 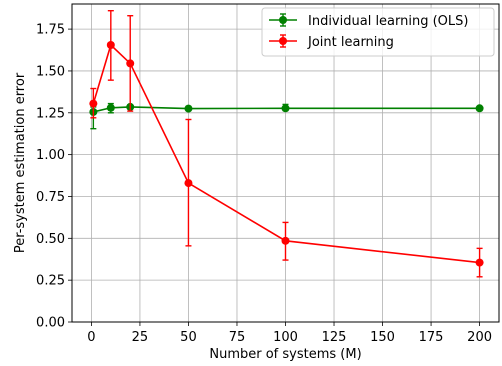 I want to click on y-tick-label: 1.25, so click(x=50, y=113).